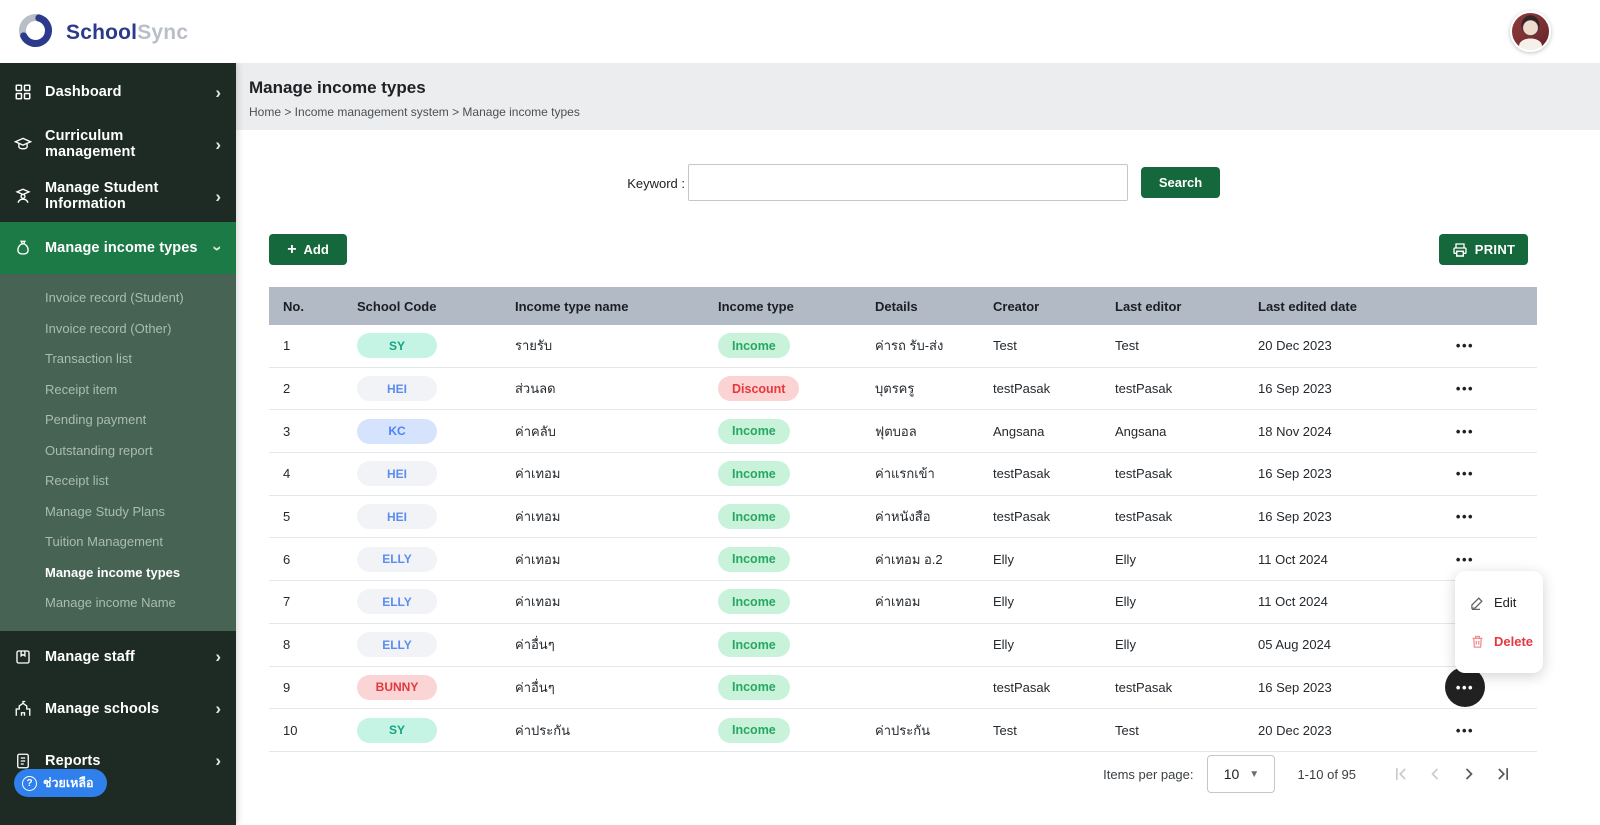  What do you see at coordinates (909, 559) in the screenshot?
I see `details-cell: ค่าเทอม อ.2` at bounding box center [909, 559].